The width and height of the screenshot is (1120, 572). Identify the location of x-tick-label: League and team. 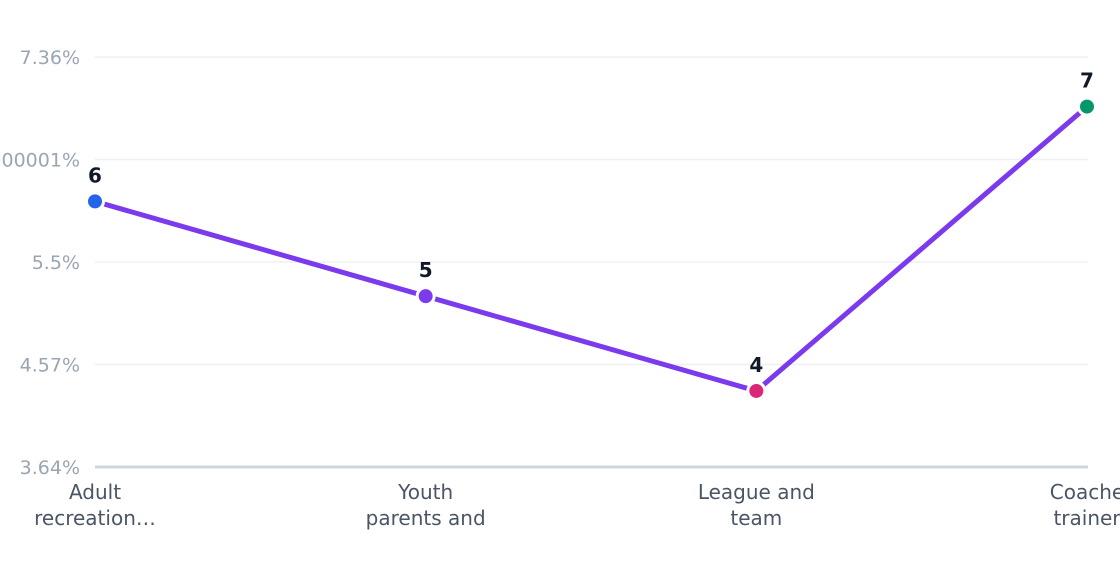
(756, 505).